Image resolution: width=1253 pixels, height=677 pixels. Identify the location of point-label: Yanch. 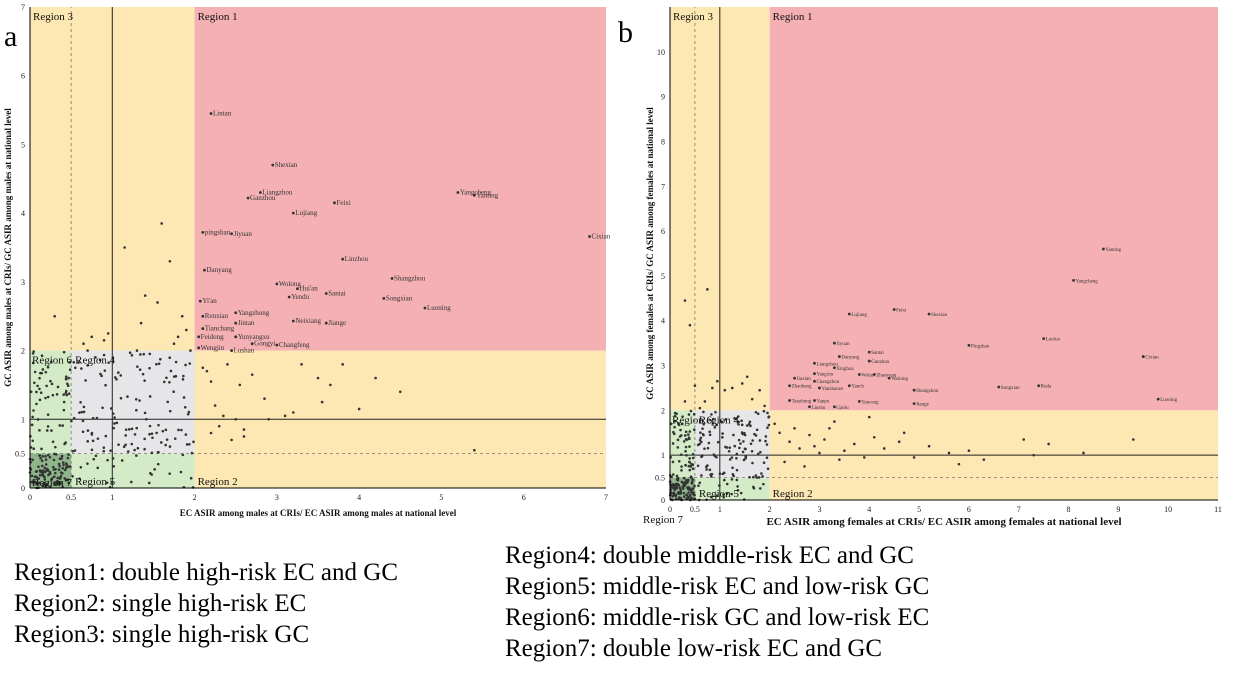
(857, 387).